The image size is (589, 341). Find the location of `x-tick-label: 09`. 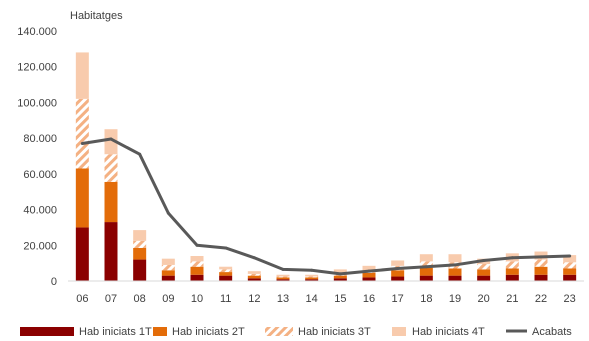

x-tick-label: 09 is located at coordinates (168, 299).